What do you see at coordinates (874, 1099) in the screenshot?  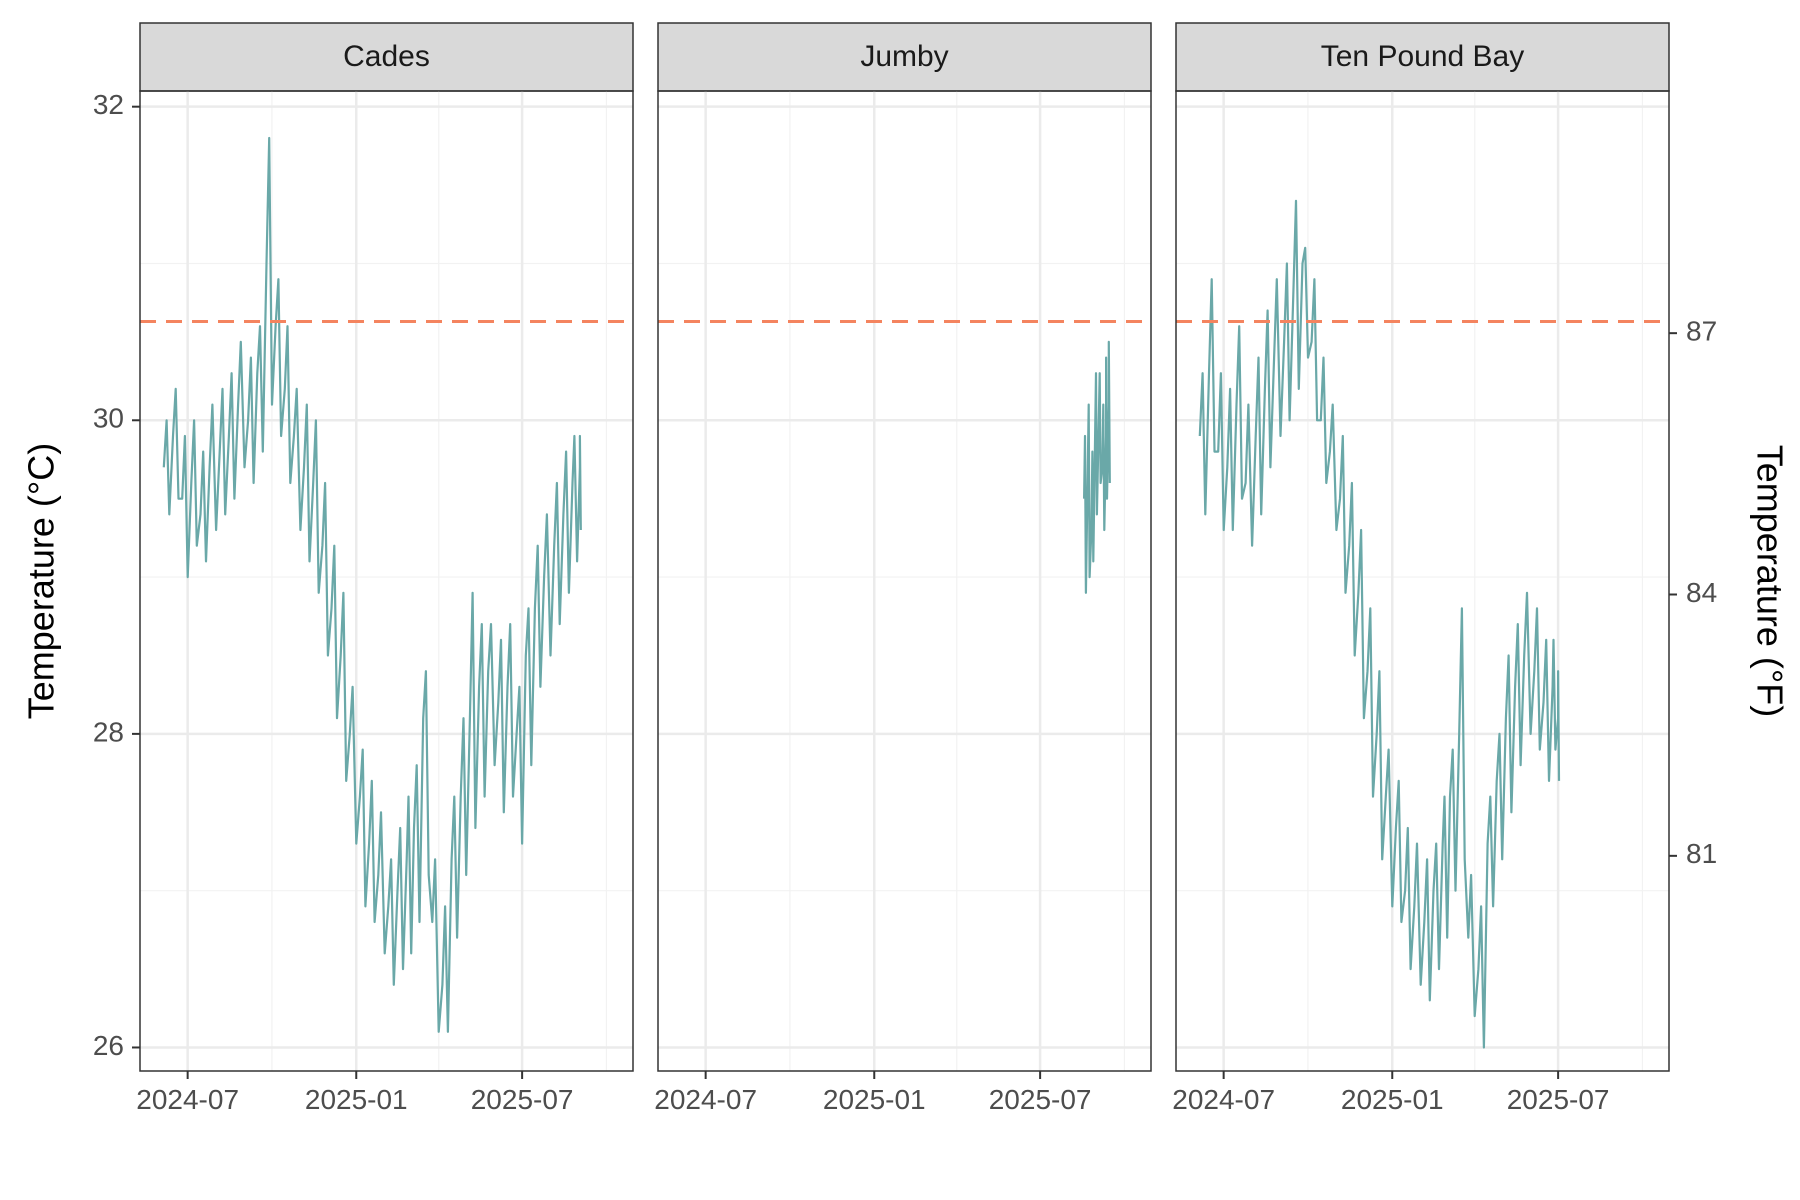 I see `x-tick-label-jumby: 2025-01` at bounding box center [874, 1099].